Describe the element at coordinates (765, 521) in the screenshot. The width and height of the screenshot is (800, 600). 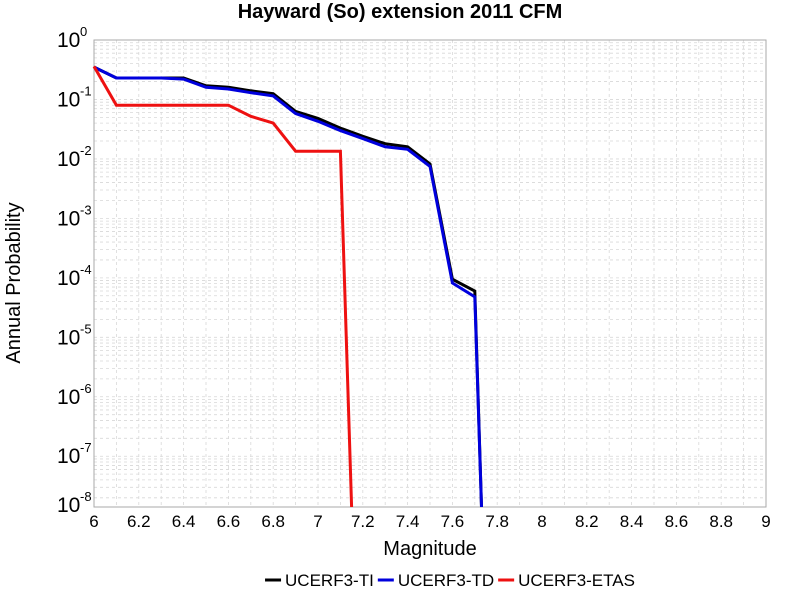
I see `x-tick-label: 9` at that location.